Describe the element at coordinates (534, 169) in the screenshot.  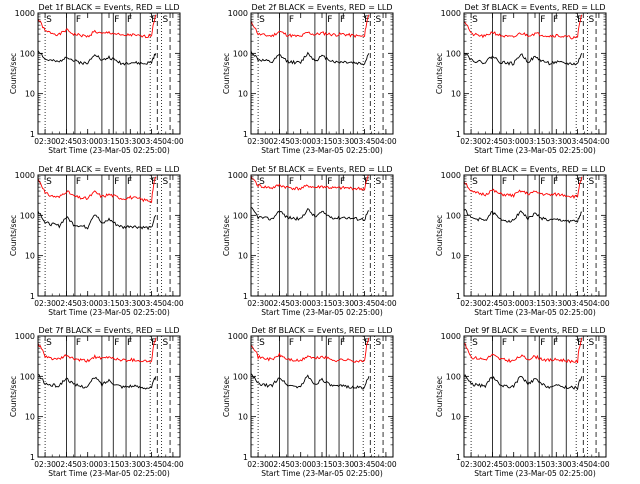
I see `panel-title: Det 6f BLACK = Events, RED = LLD` at that location.